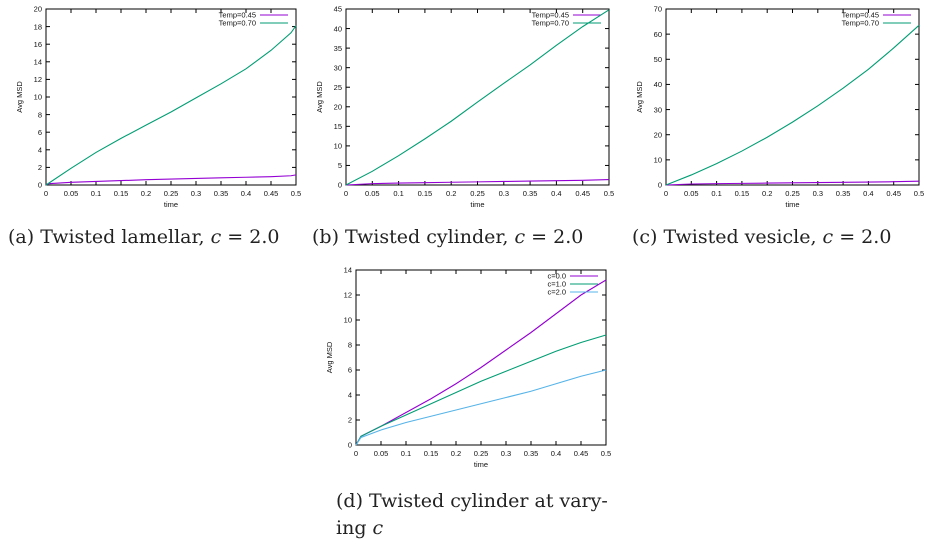 The width and height of the screenshot is (928, 548). I want to click on caption-d-var: c, so click(378, 528).